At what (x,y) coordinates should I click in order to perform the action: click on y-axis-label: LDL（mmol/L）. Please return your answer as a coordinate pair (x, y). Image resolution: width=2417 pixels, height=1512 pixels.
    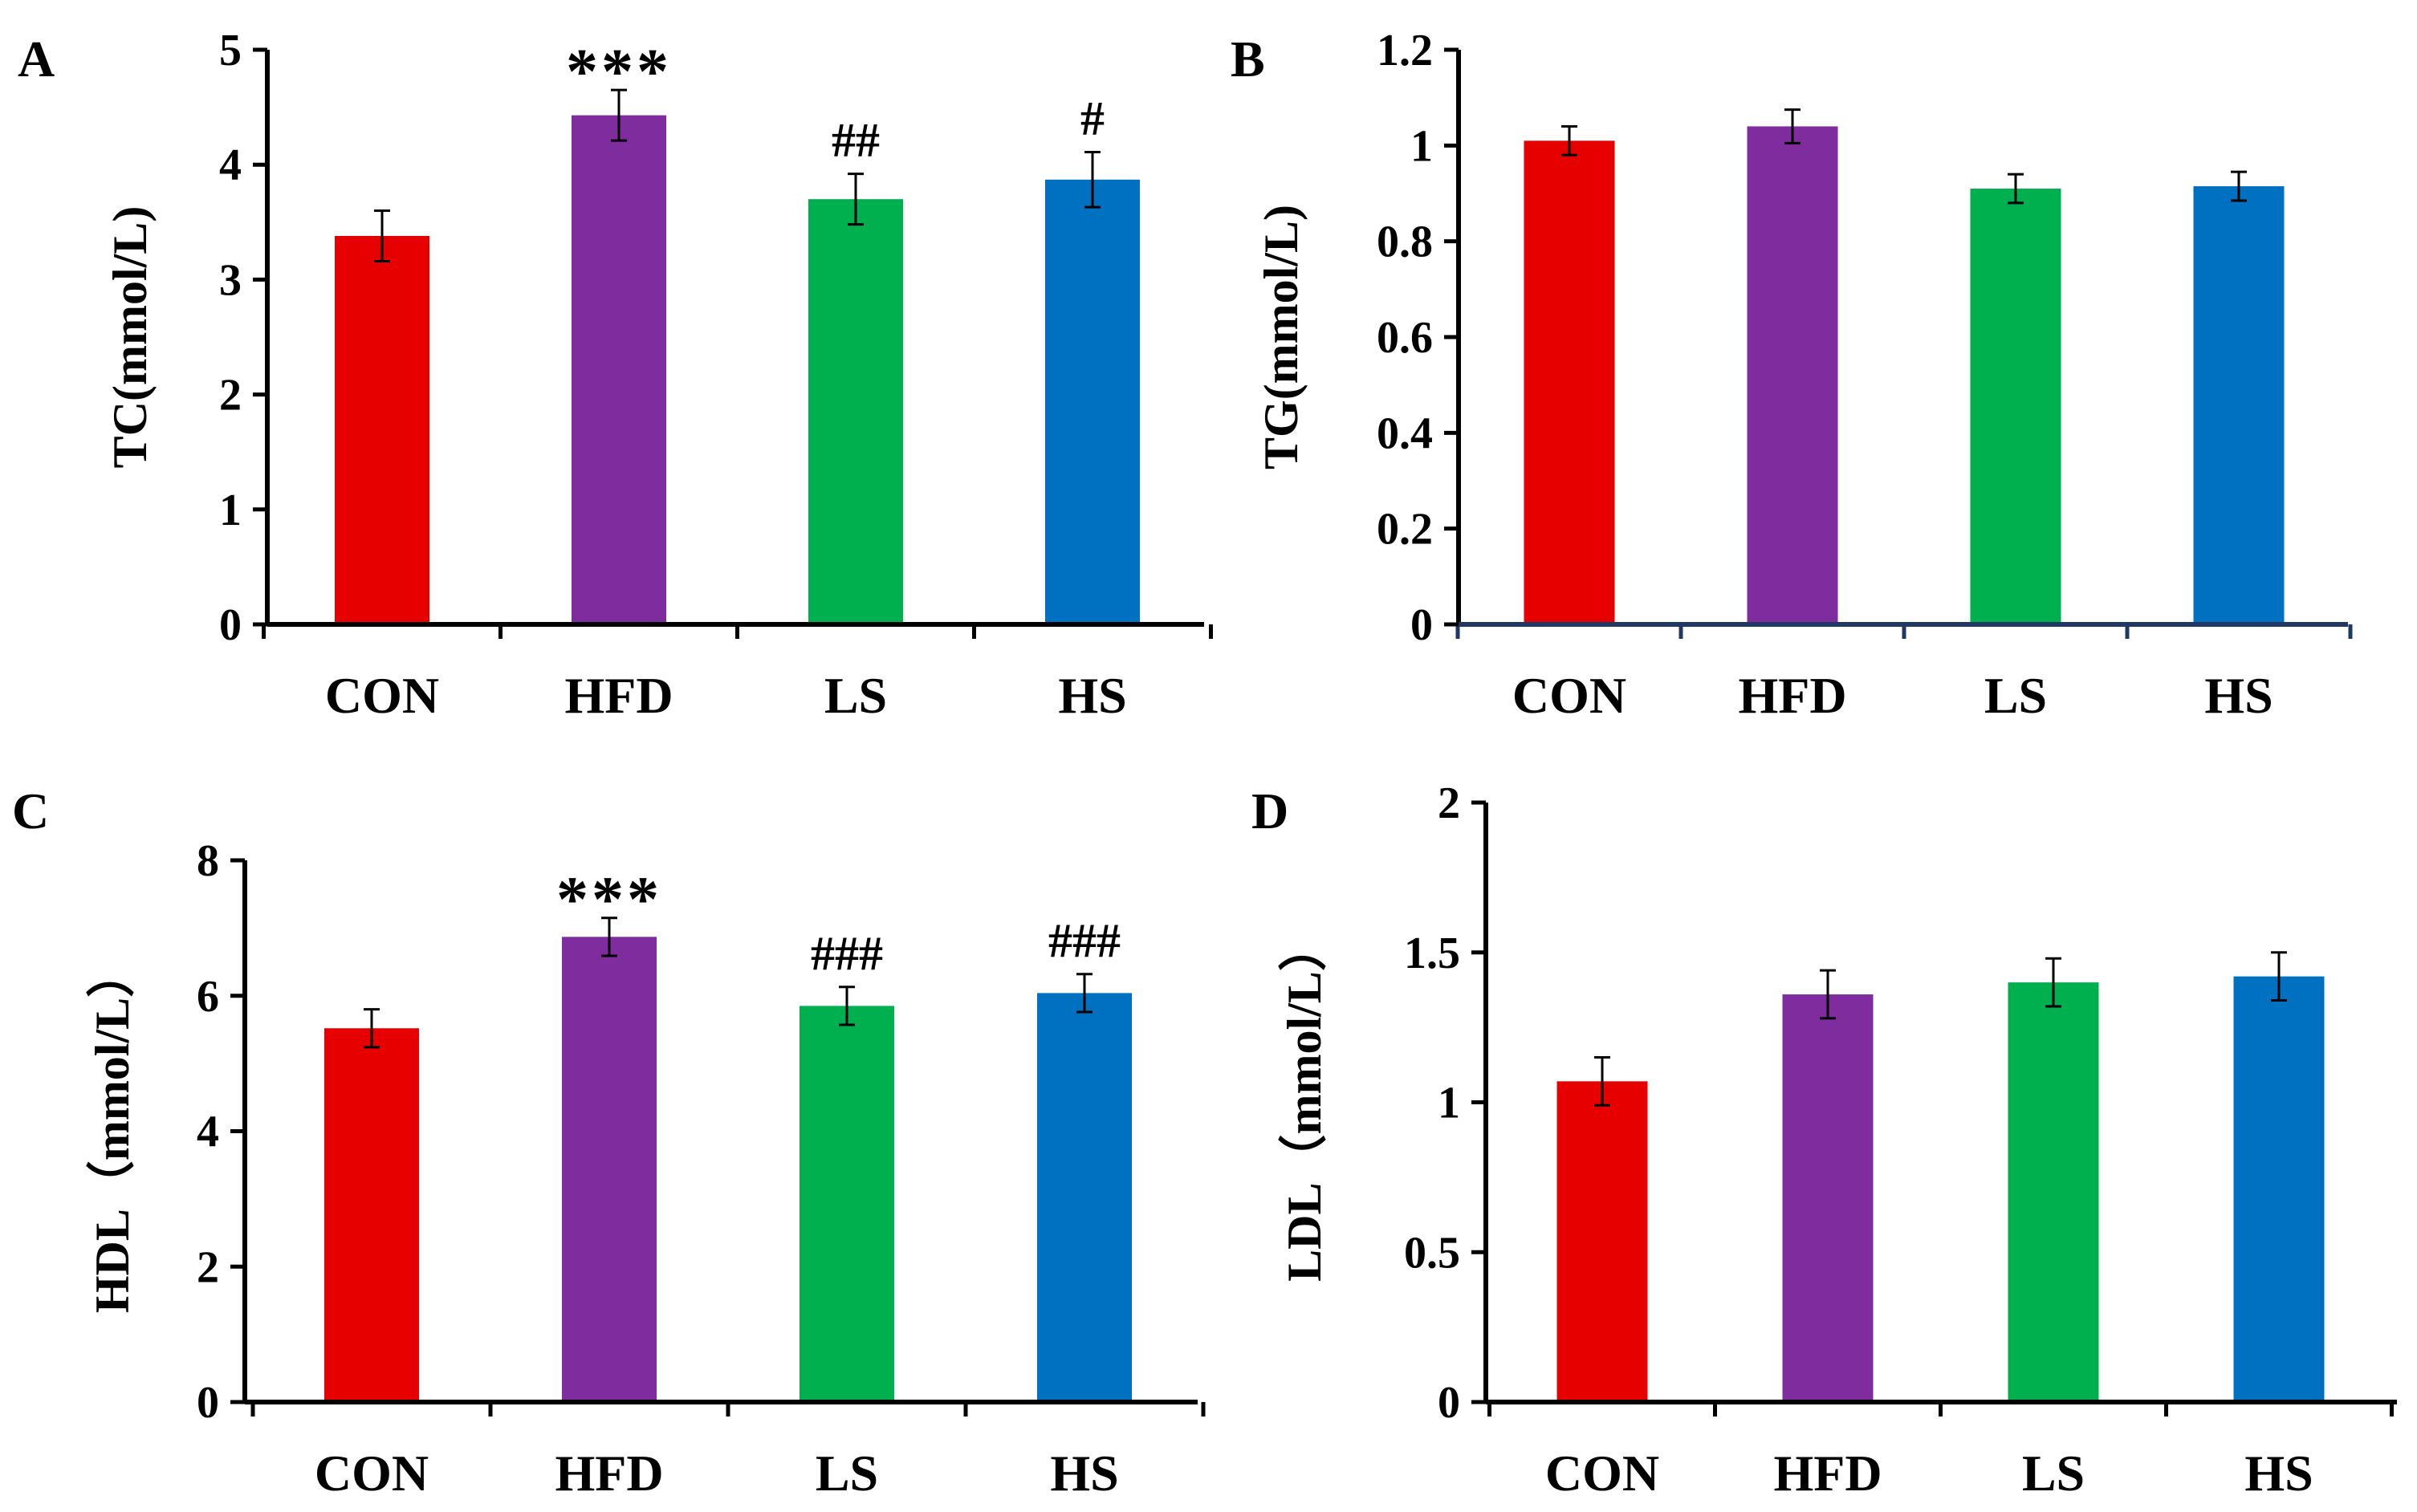
    Looking at the image, I should click on (1304, 1102).